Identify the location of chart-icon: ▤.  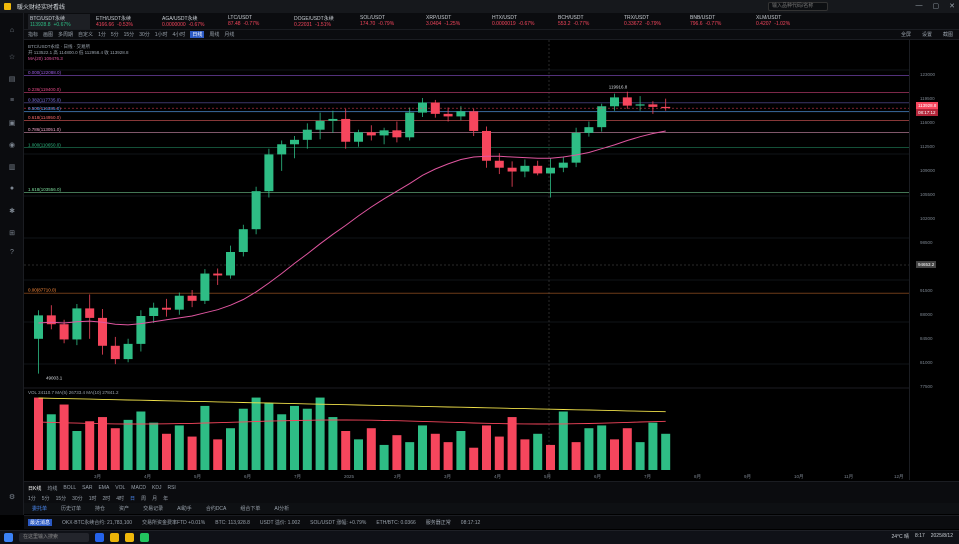
(12, 79).